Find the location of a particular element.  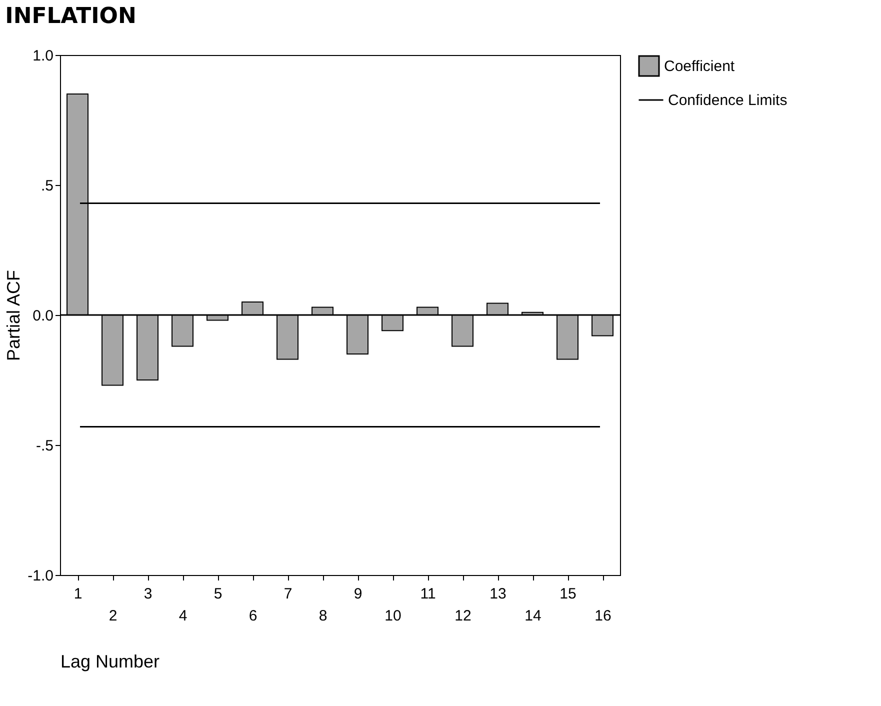

x-tick-label: 4 is located at coordinates (183, 616).